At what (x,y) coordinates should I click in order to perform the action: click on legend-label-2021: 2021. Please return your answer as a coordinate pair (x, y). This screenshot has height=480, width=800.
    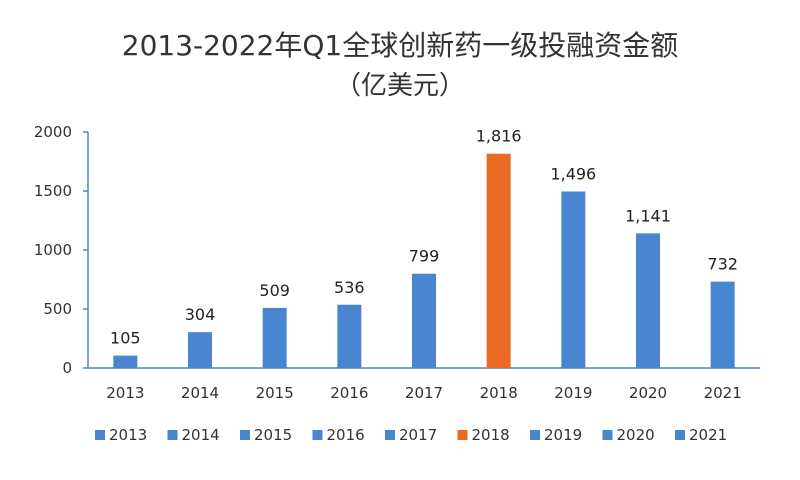
    Looking at the image, I should click on (708, 435).